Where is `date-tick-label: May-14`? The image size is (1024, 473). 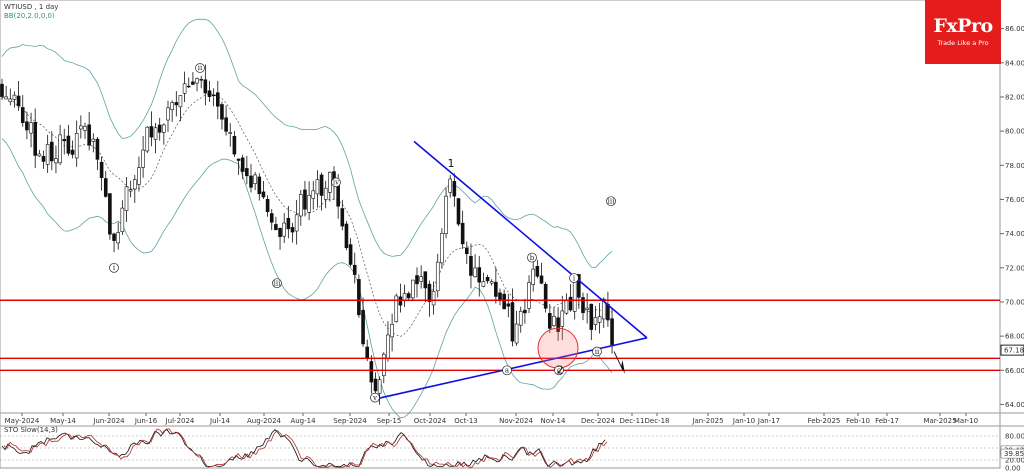
date-tick-label: May-14 is located at coordinates (63, 421).